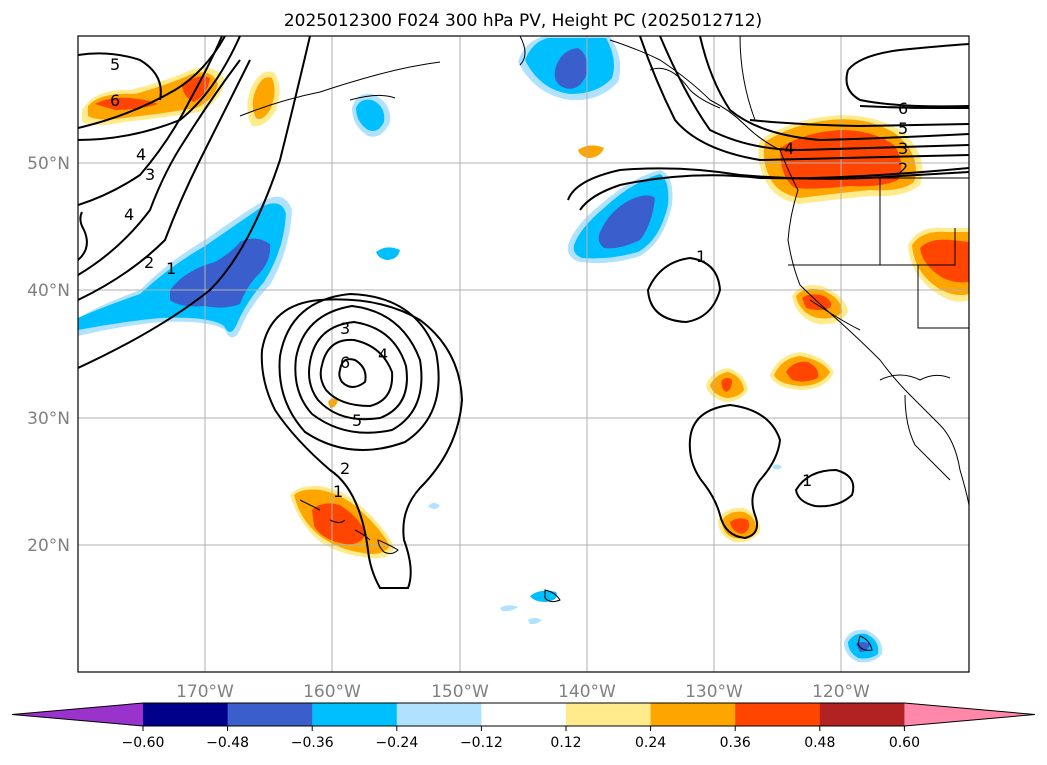 This screenshot has height=765, width=1047. What do you see at coordinates (48, 291) in the screenshot?
I see `lat-label: 40°N` at bounding box center [48, 291].